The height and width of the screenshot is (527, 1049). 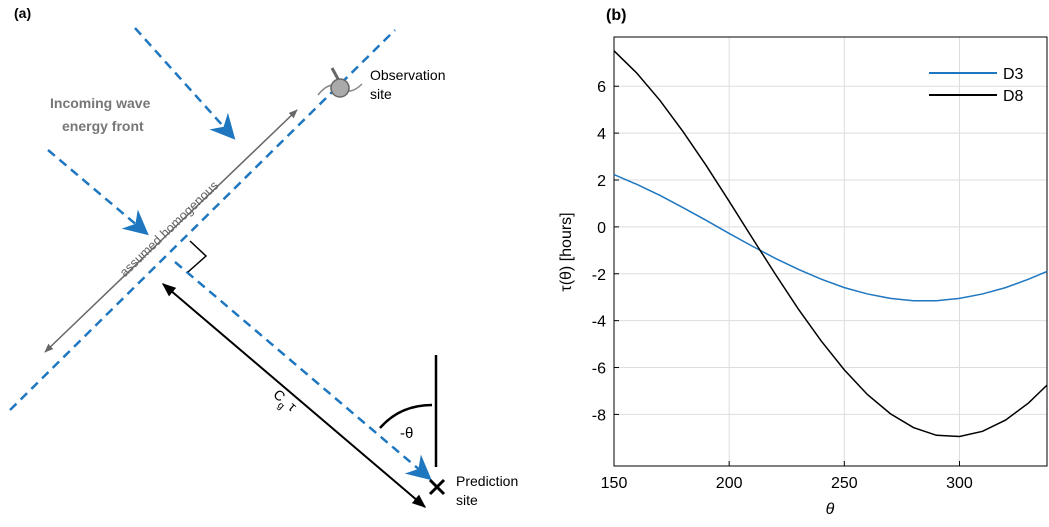 I want to click on y-tick-label: 4, so click(x=601, y=134).